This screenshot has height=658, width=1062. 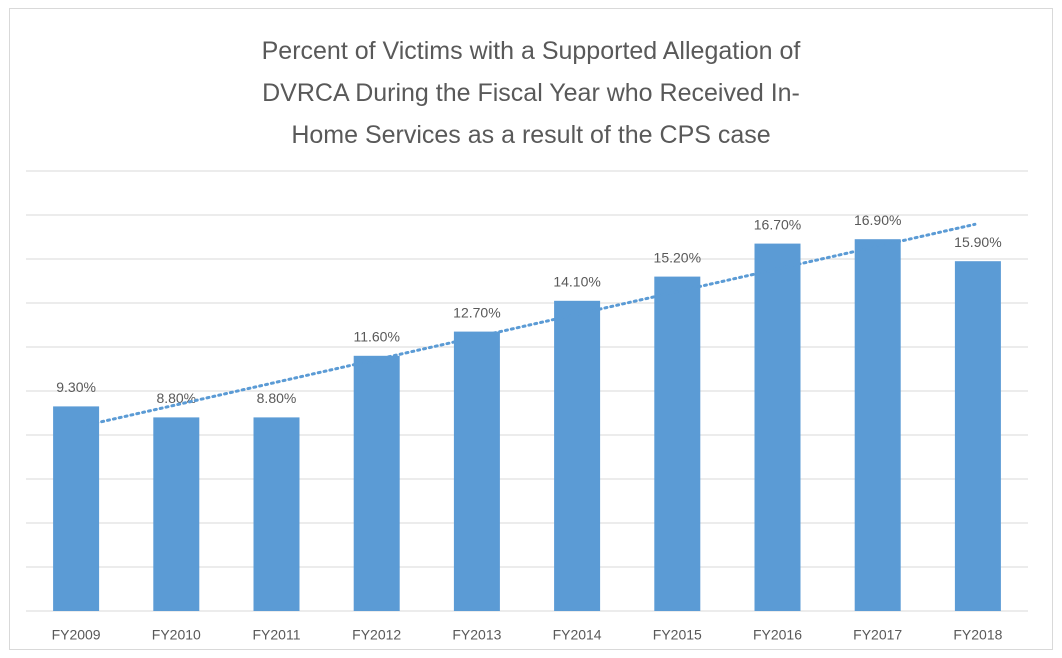 I want to click on data-label: 9.30%, so click(x=76, y=387).